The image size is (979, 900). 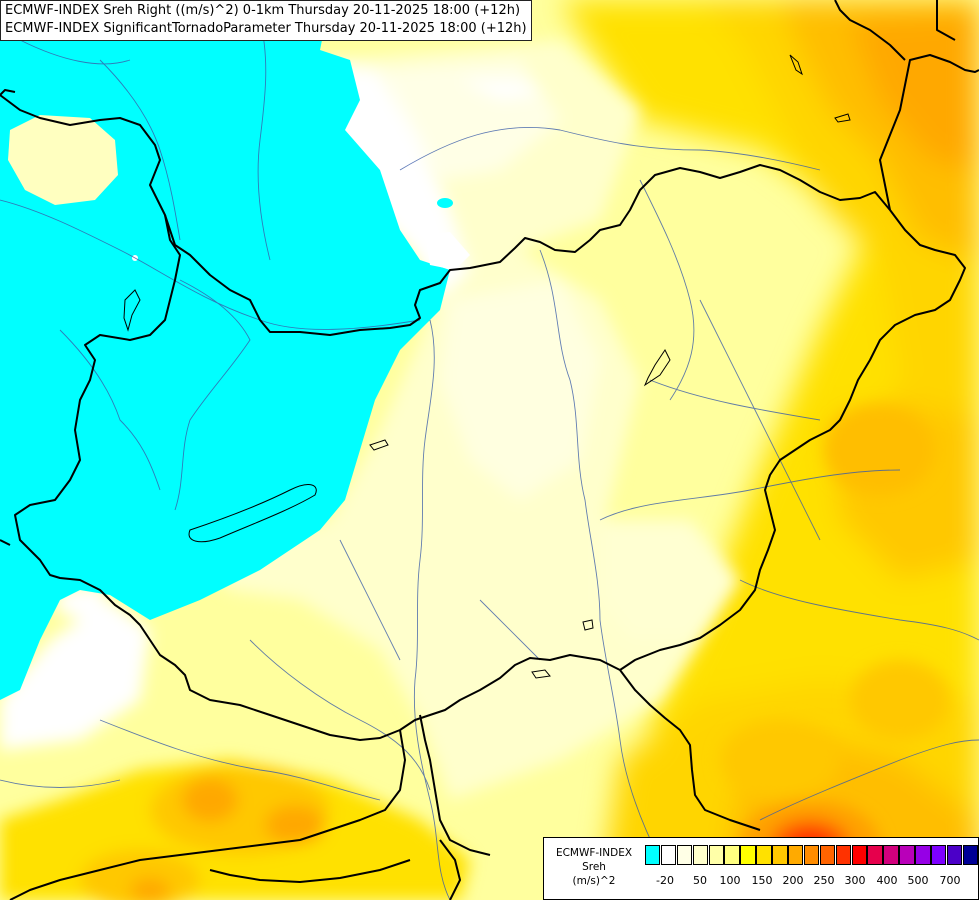 What do you see at coordinates (700, 880) in the screenshot?
I see `legend-tick-label: 50` at bounding box center [700, 880].